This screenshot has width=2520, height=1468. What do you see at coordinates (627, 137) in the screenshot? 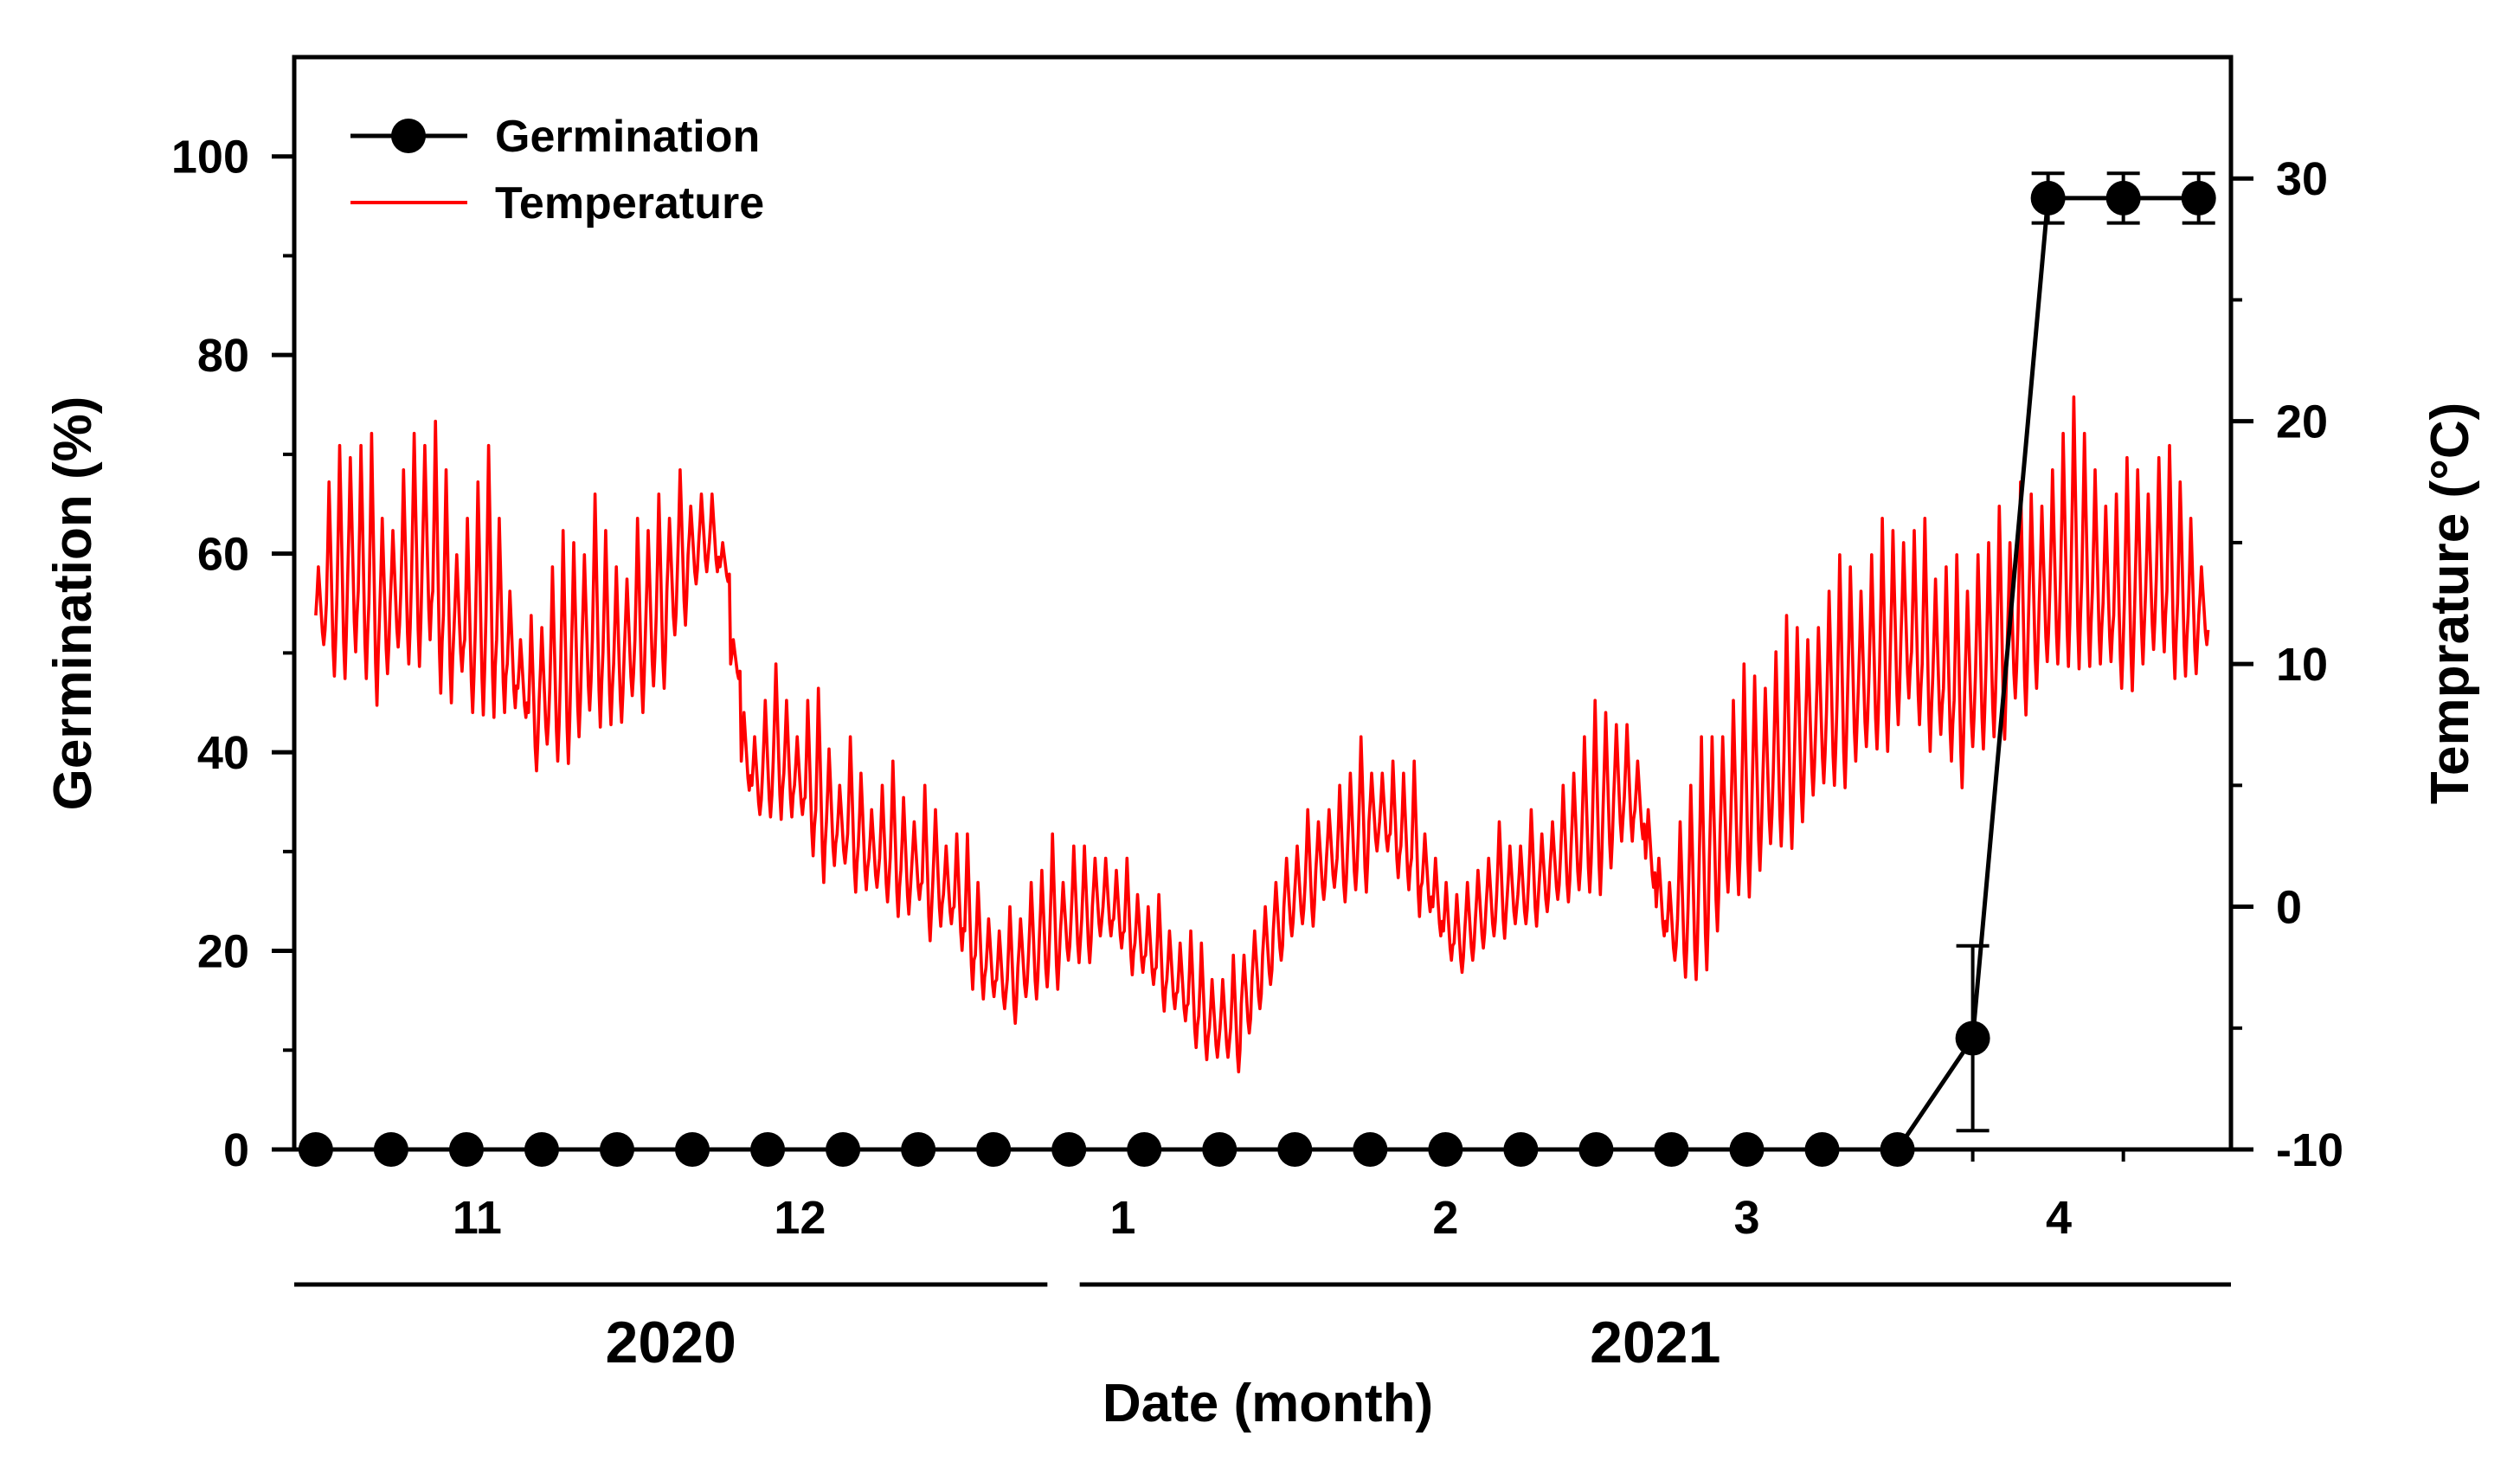
I see `legend-germination-label: Germination` at bounding box center [627, 137].